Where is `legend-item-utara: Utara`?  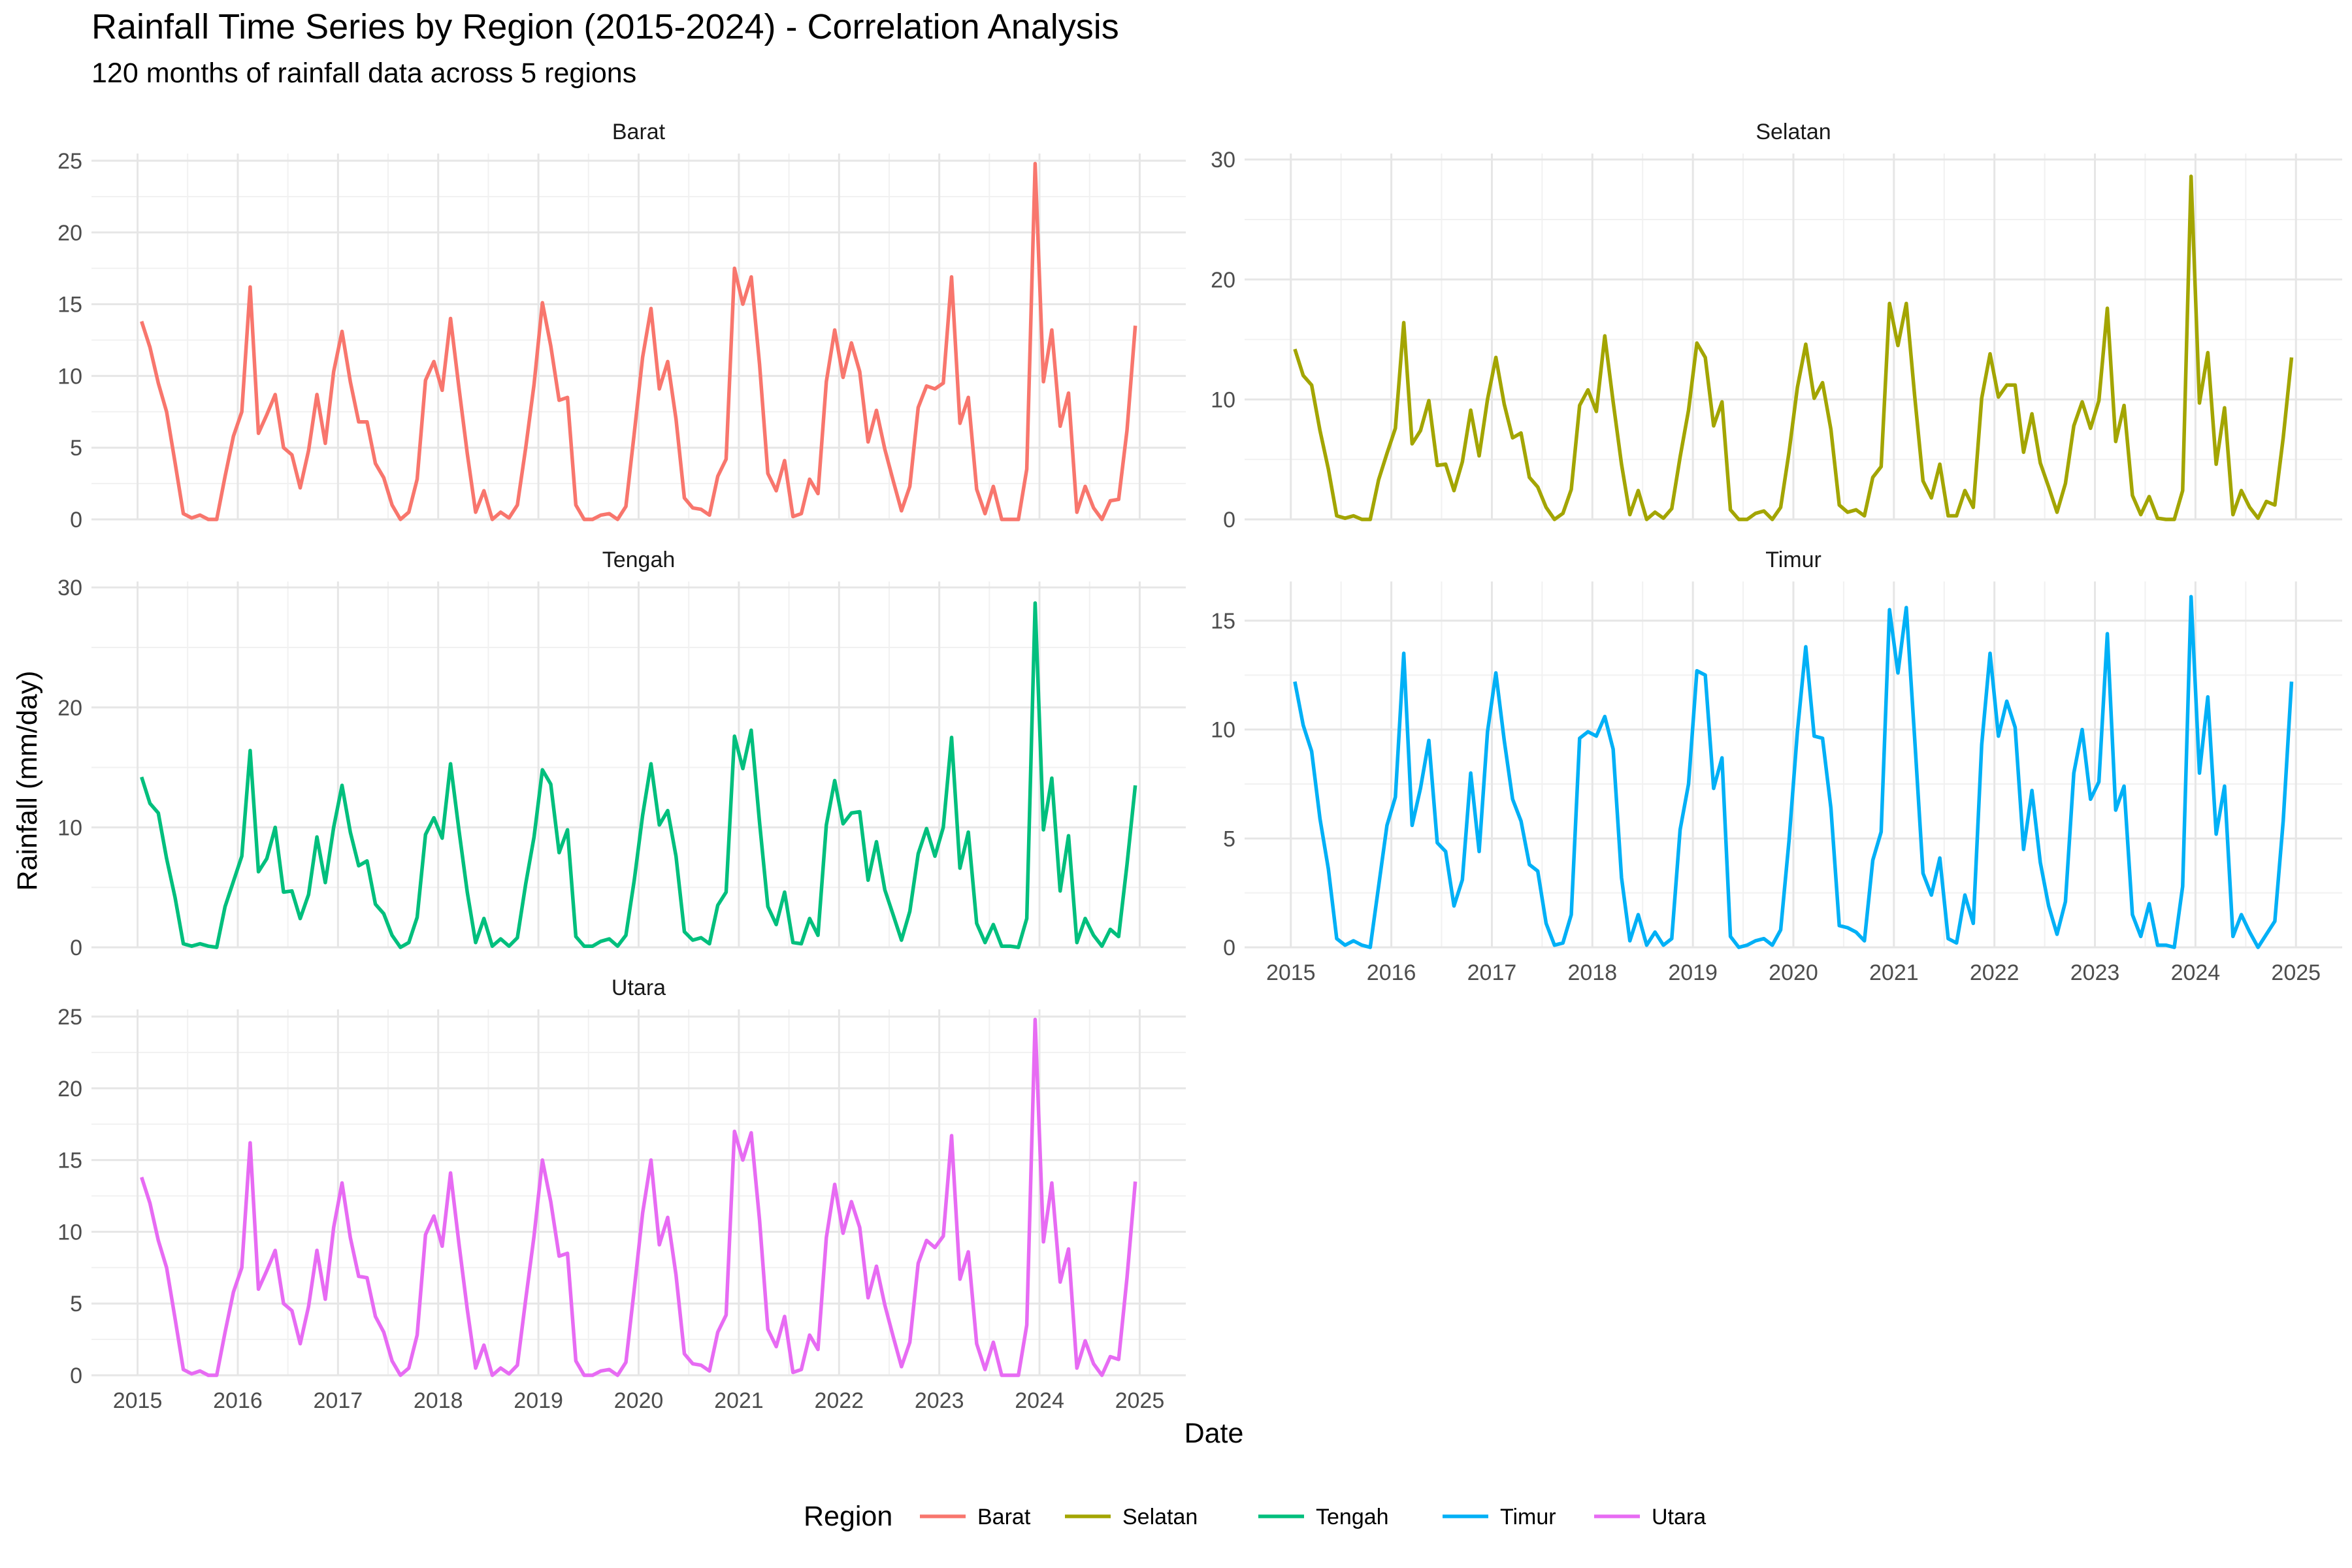 legend-item-utara: Utara is located at coordinates (1650, 1517).